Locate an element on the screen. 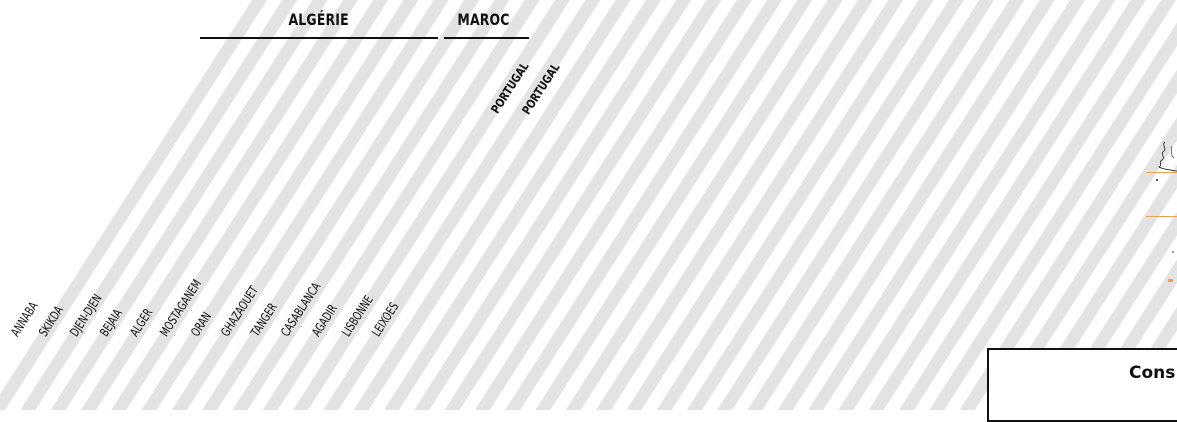  map-fragment-graphic is located at coordinates (1159, 215).